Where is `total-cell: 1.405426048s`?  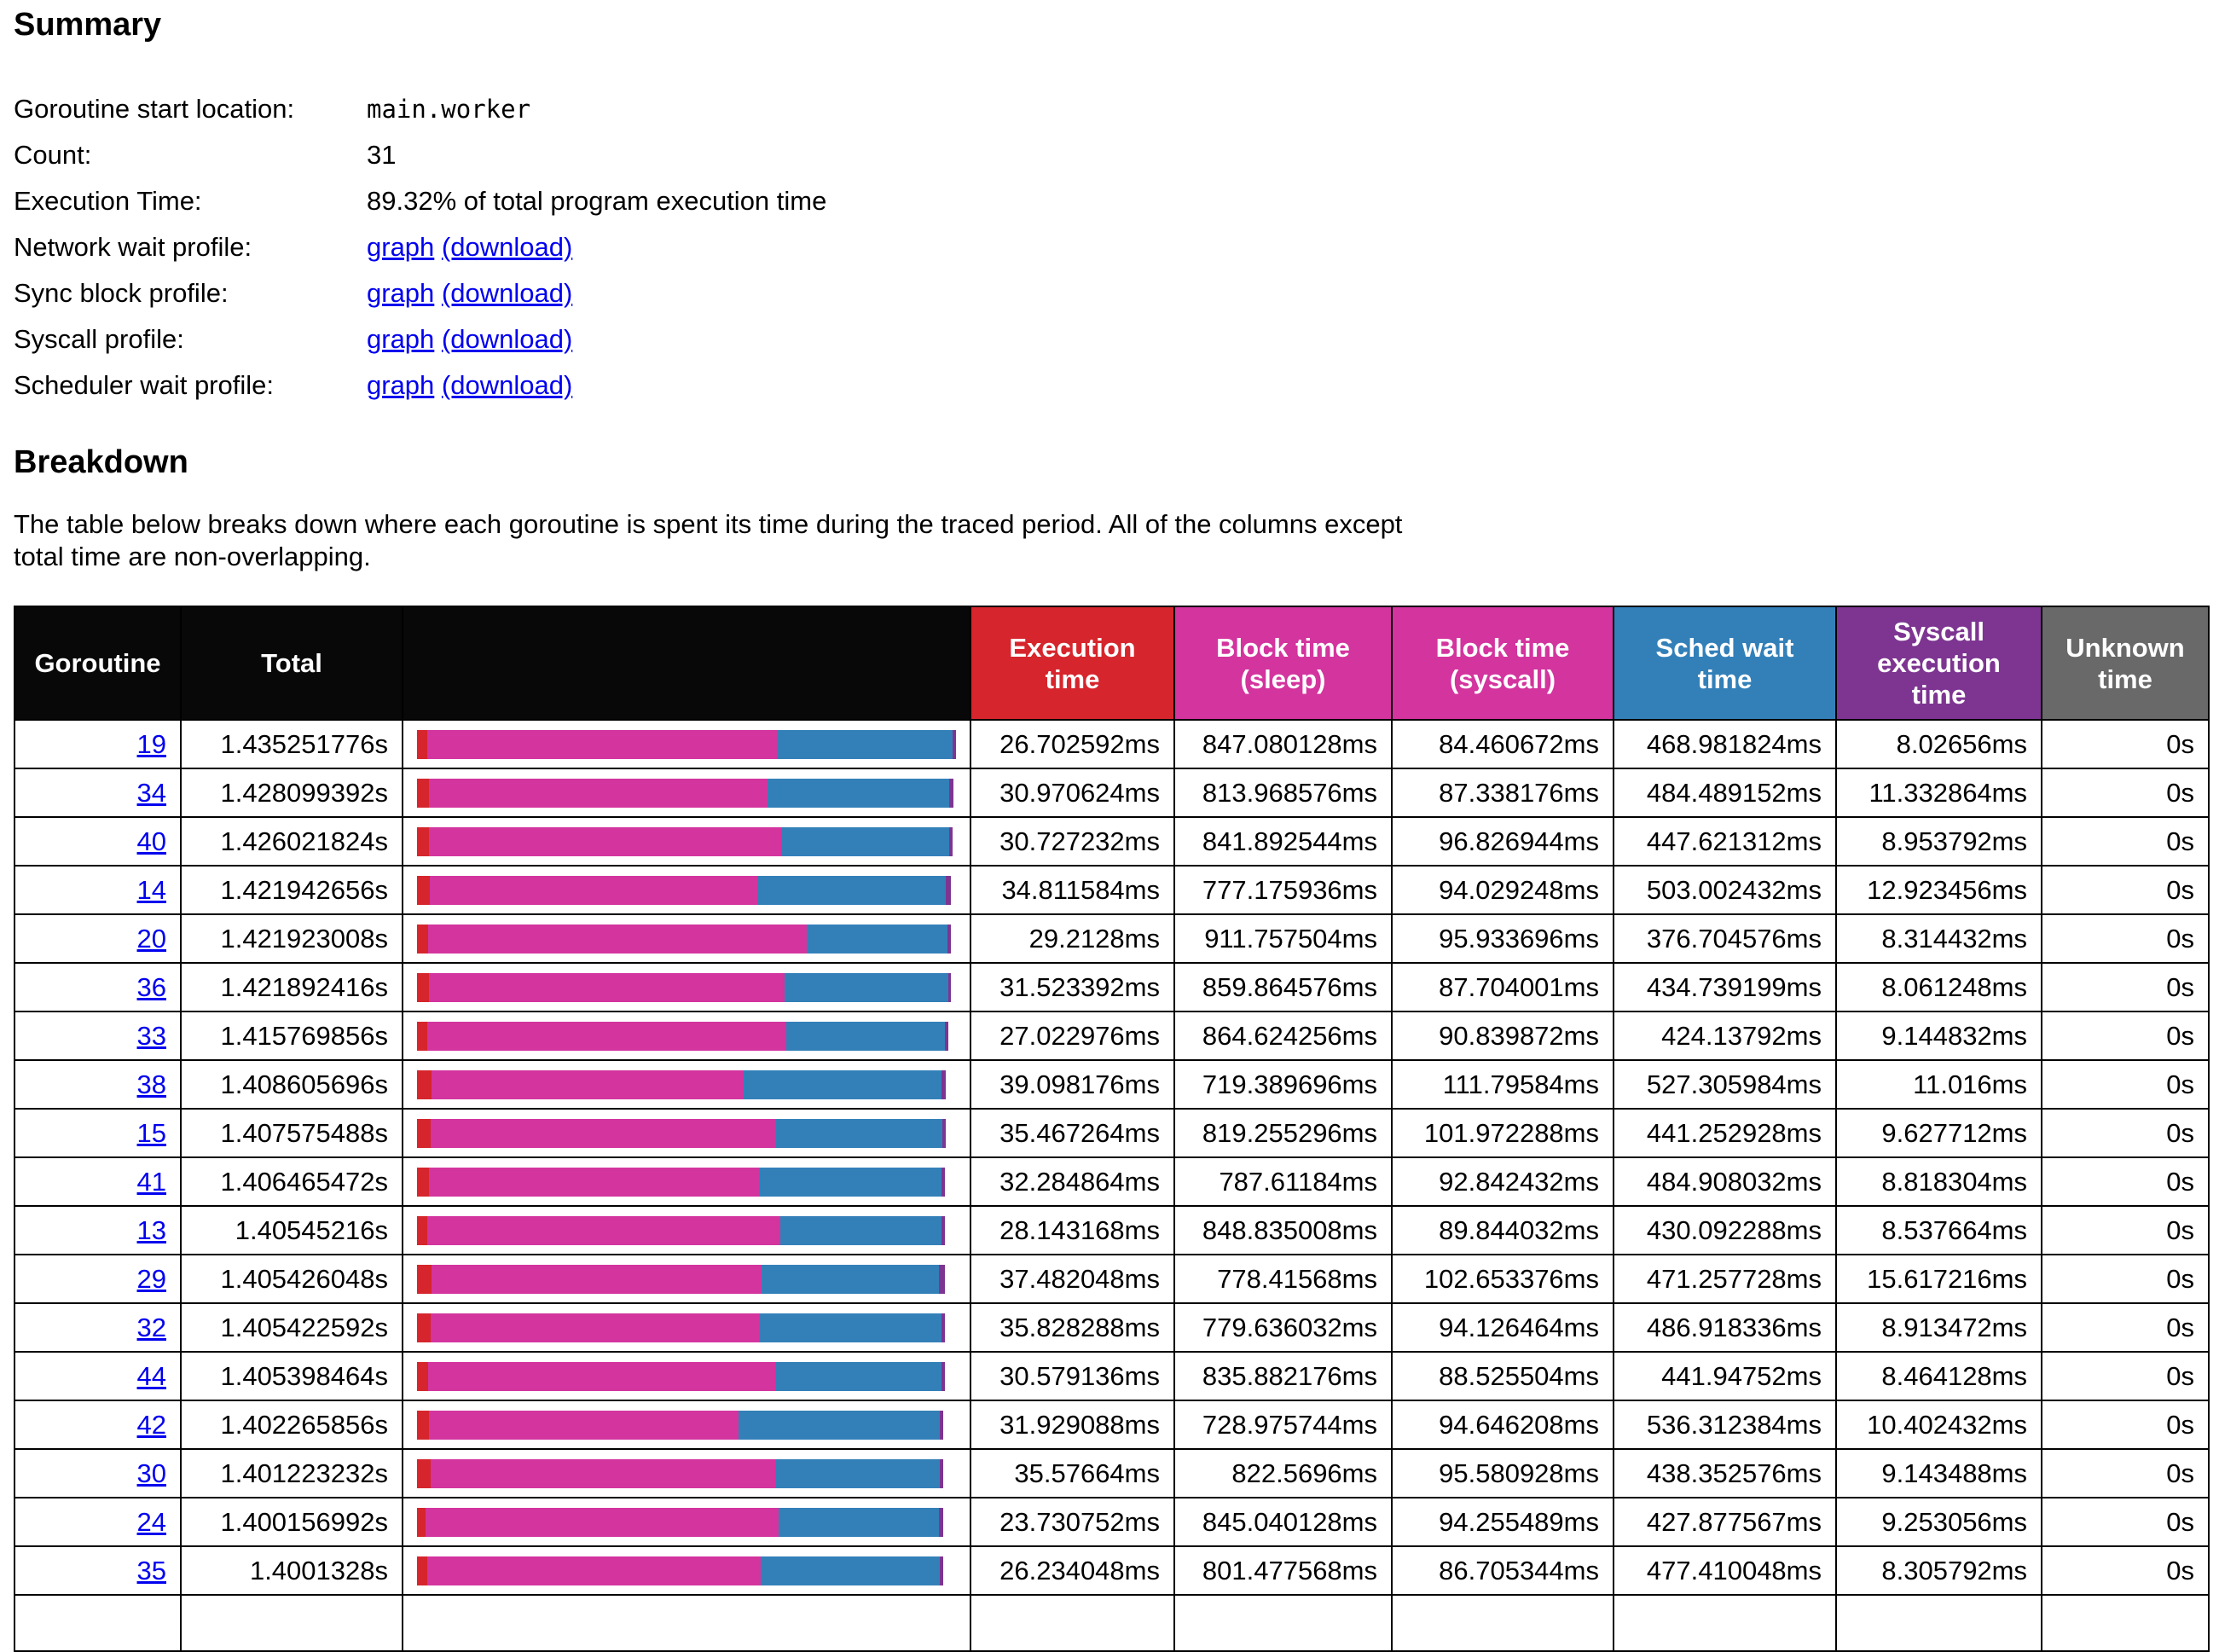
total-cell: 1.405426048s is located at coordinates (292, 1279).